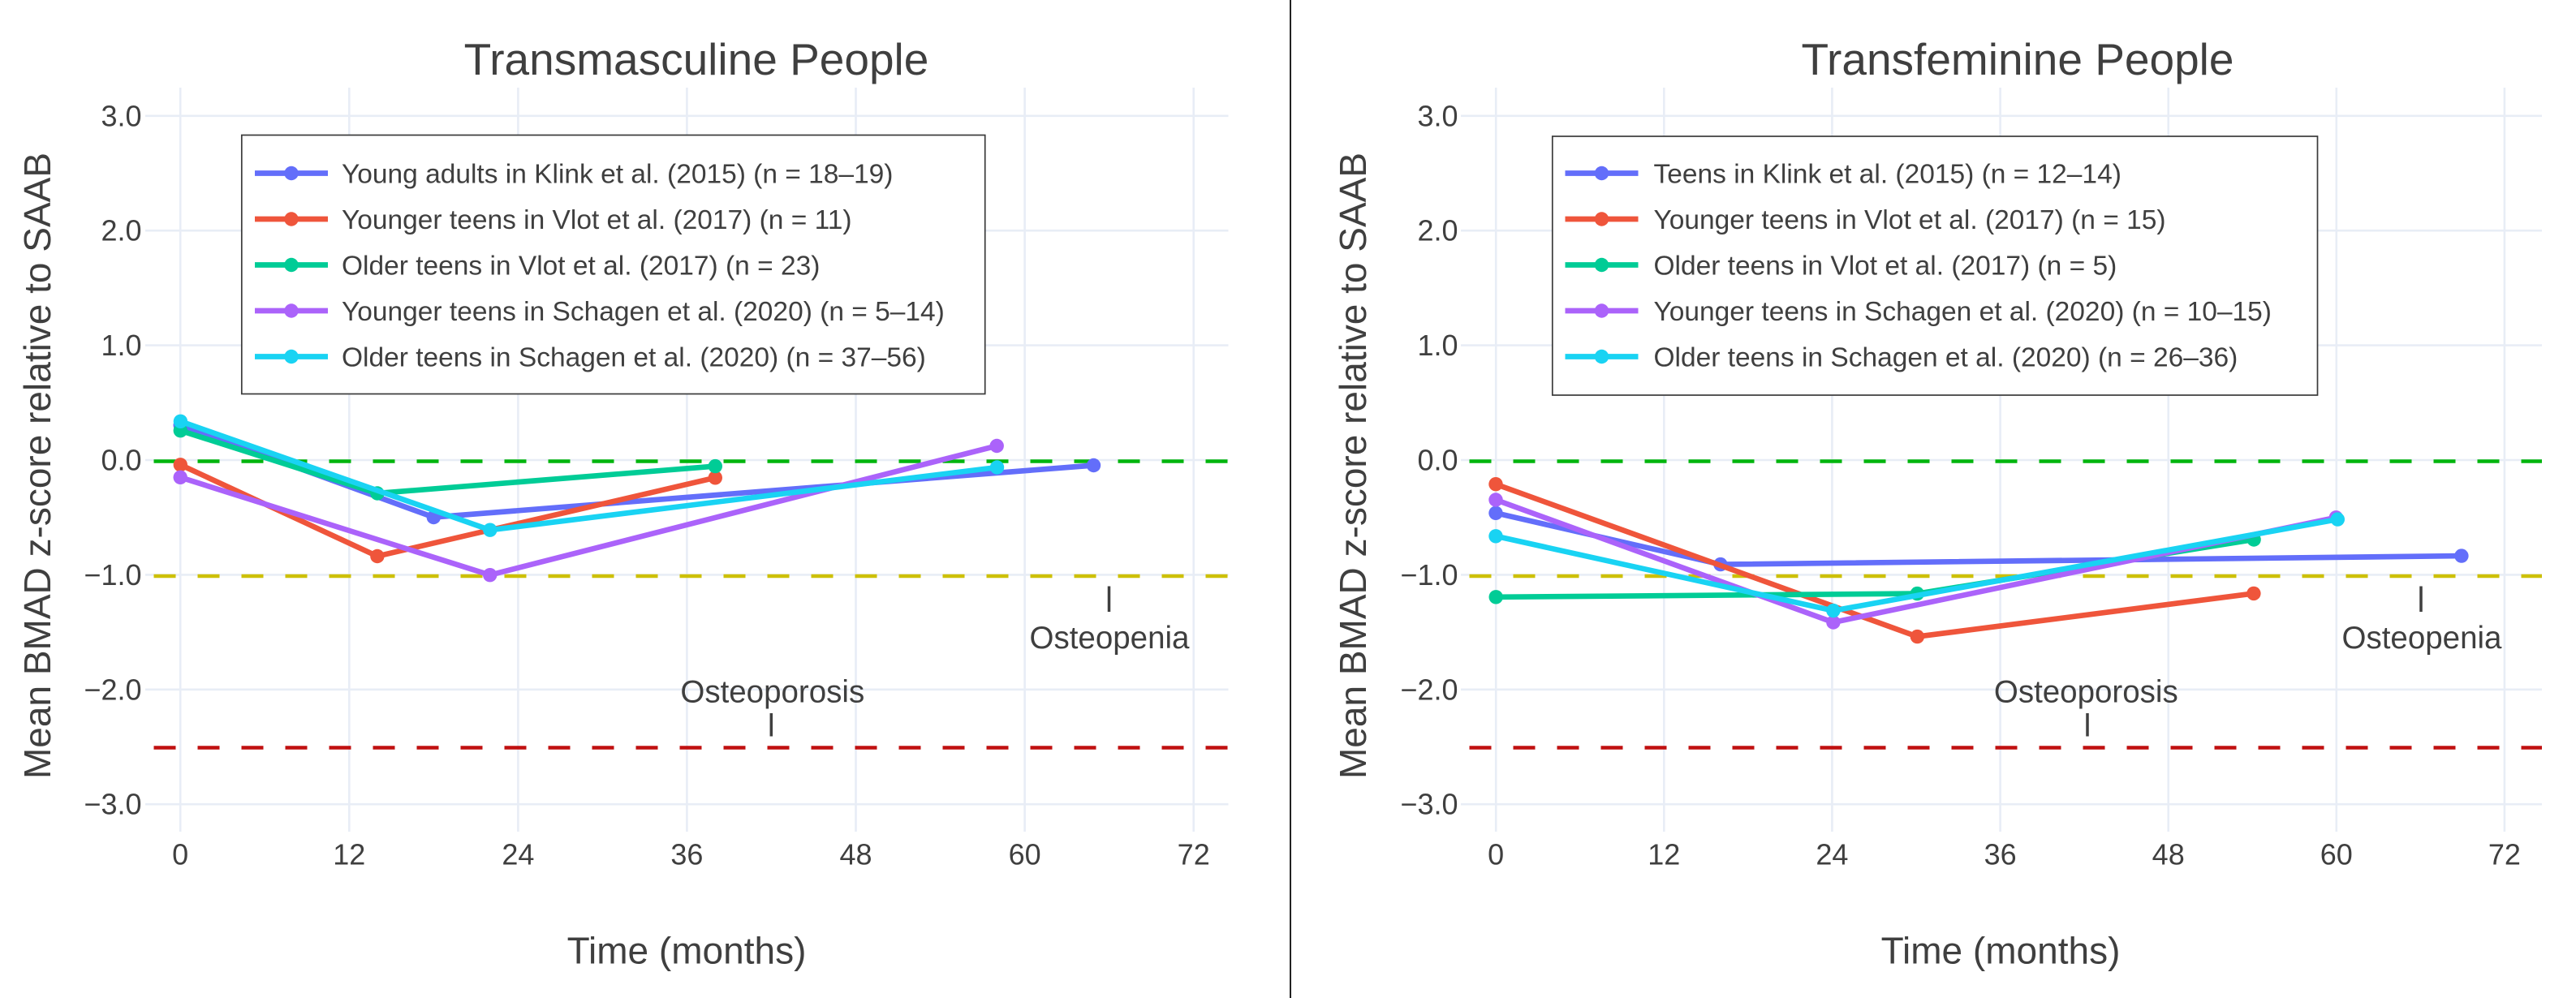 This screenshot has height=998, width=2576. What do you see at coordinates (1888, 175) in the screenshot?
I see `svg-text:Teens in Klink et al. (2015) (: Teens in Klink et al. (2015) (n = 12–14)` at bounding box center [1888, 175].